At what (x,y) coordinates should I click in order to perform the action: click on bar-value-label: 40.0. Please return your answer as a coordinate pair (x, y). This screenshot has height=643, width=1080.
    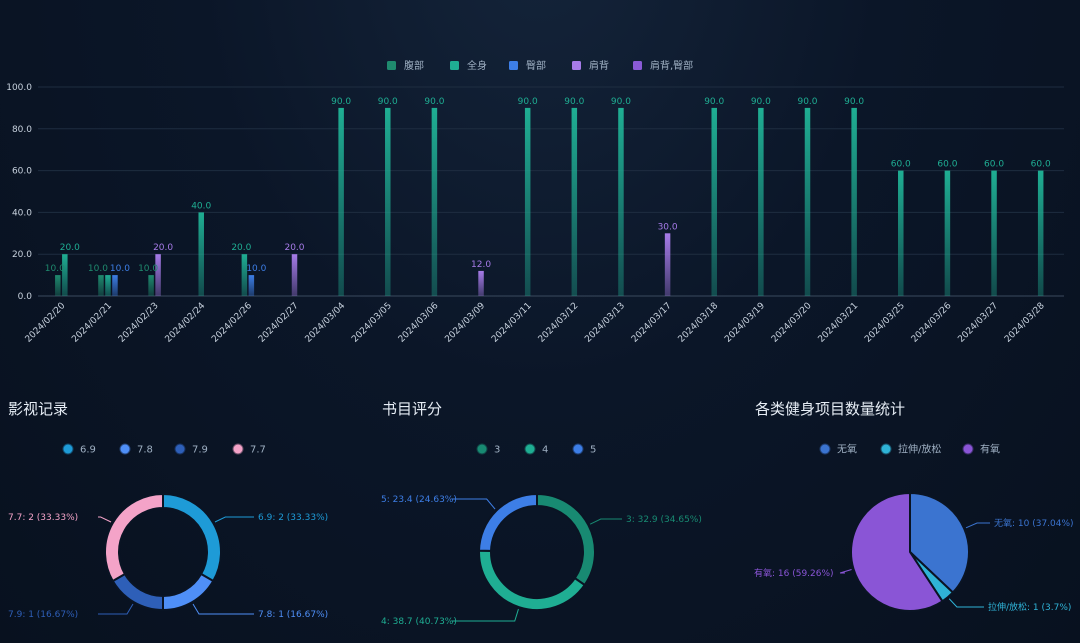
    Looking at the image, I should click on (201, 206).